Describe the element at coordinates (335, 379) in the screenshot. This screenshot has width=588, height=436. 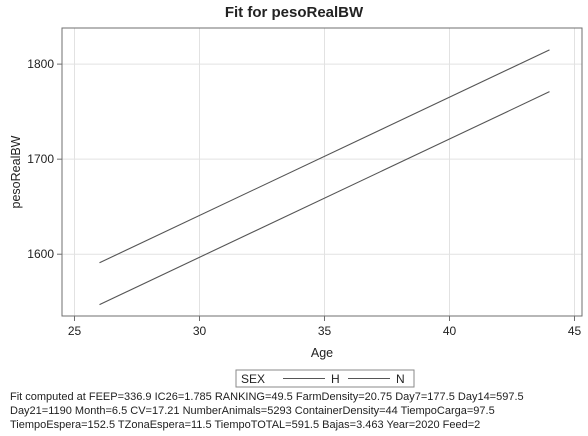
I see `legend-label-H: H` at that location.